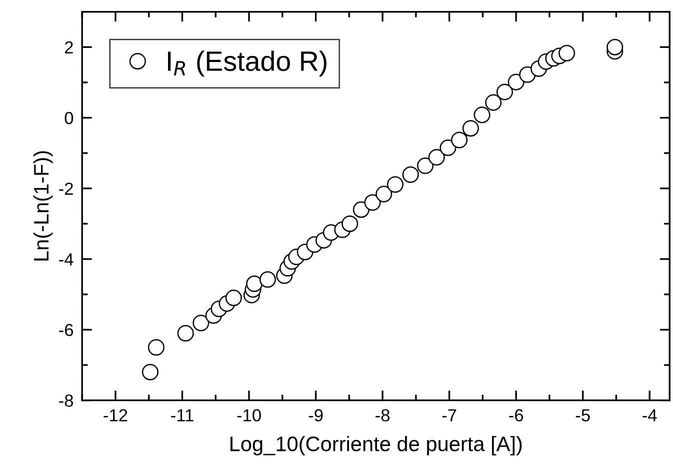 The image size is (673, 471). I want to click on y-tick-label: -4, so click(66, 259).